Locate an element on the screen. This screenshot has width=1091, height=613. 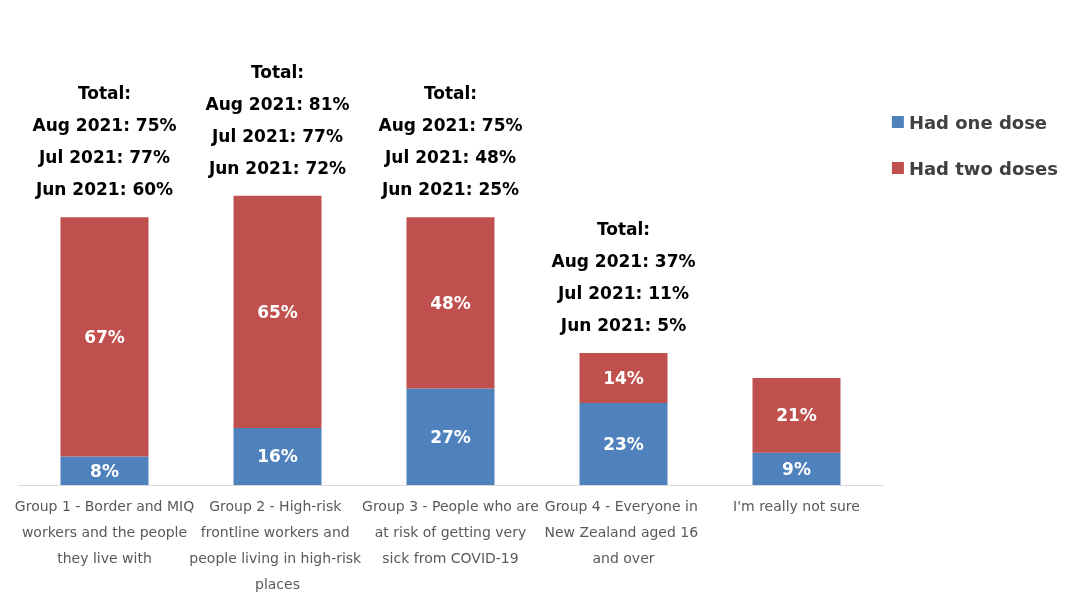
data-label: 48% is located at coordinates (450, 302).